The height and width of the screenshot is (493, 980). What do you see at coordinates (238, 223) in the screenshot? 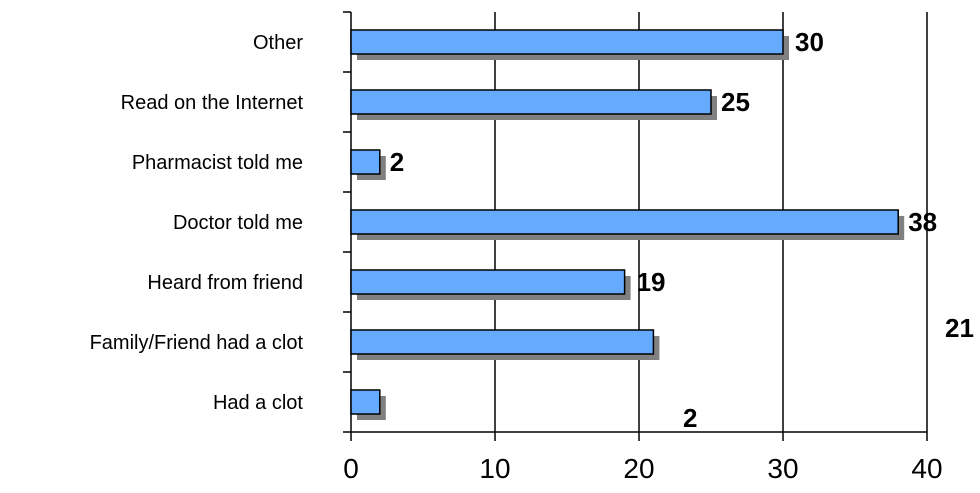
I see `category-label: Doctor told me` at bounding box center [238, 223].